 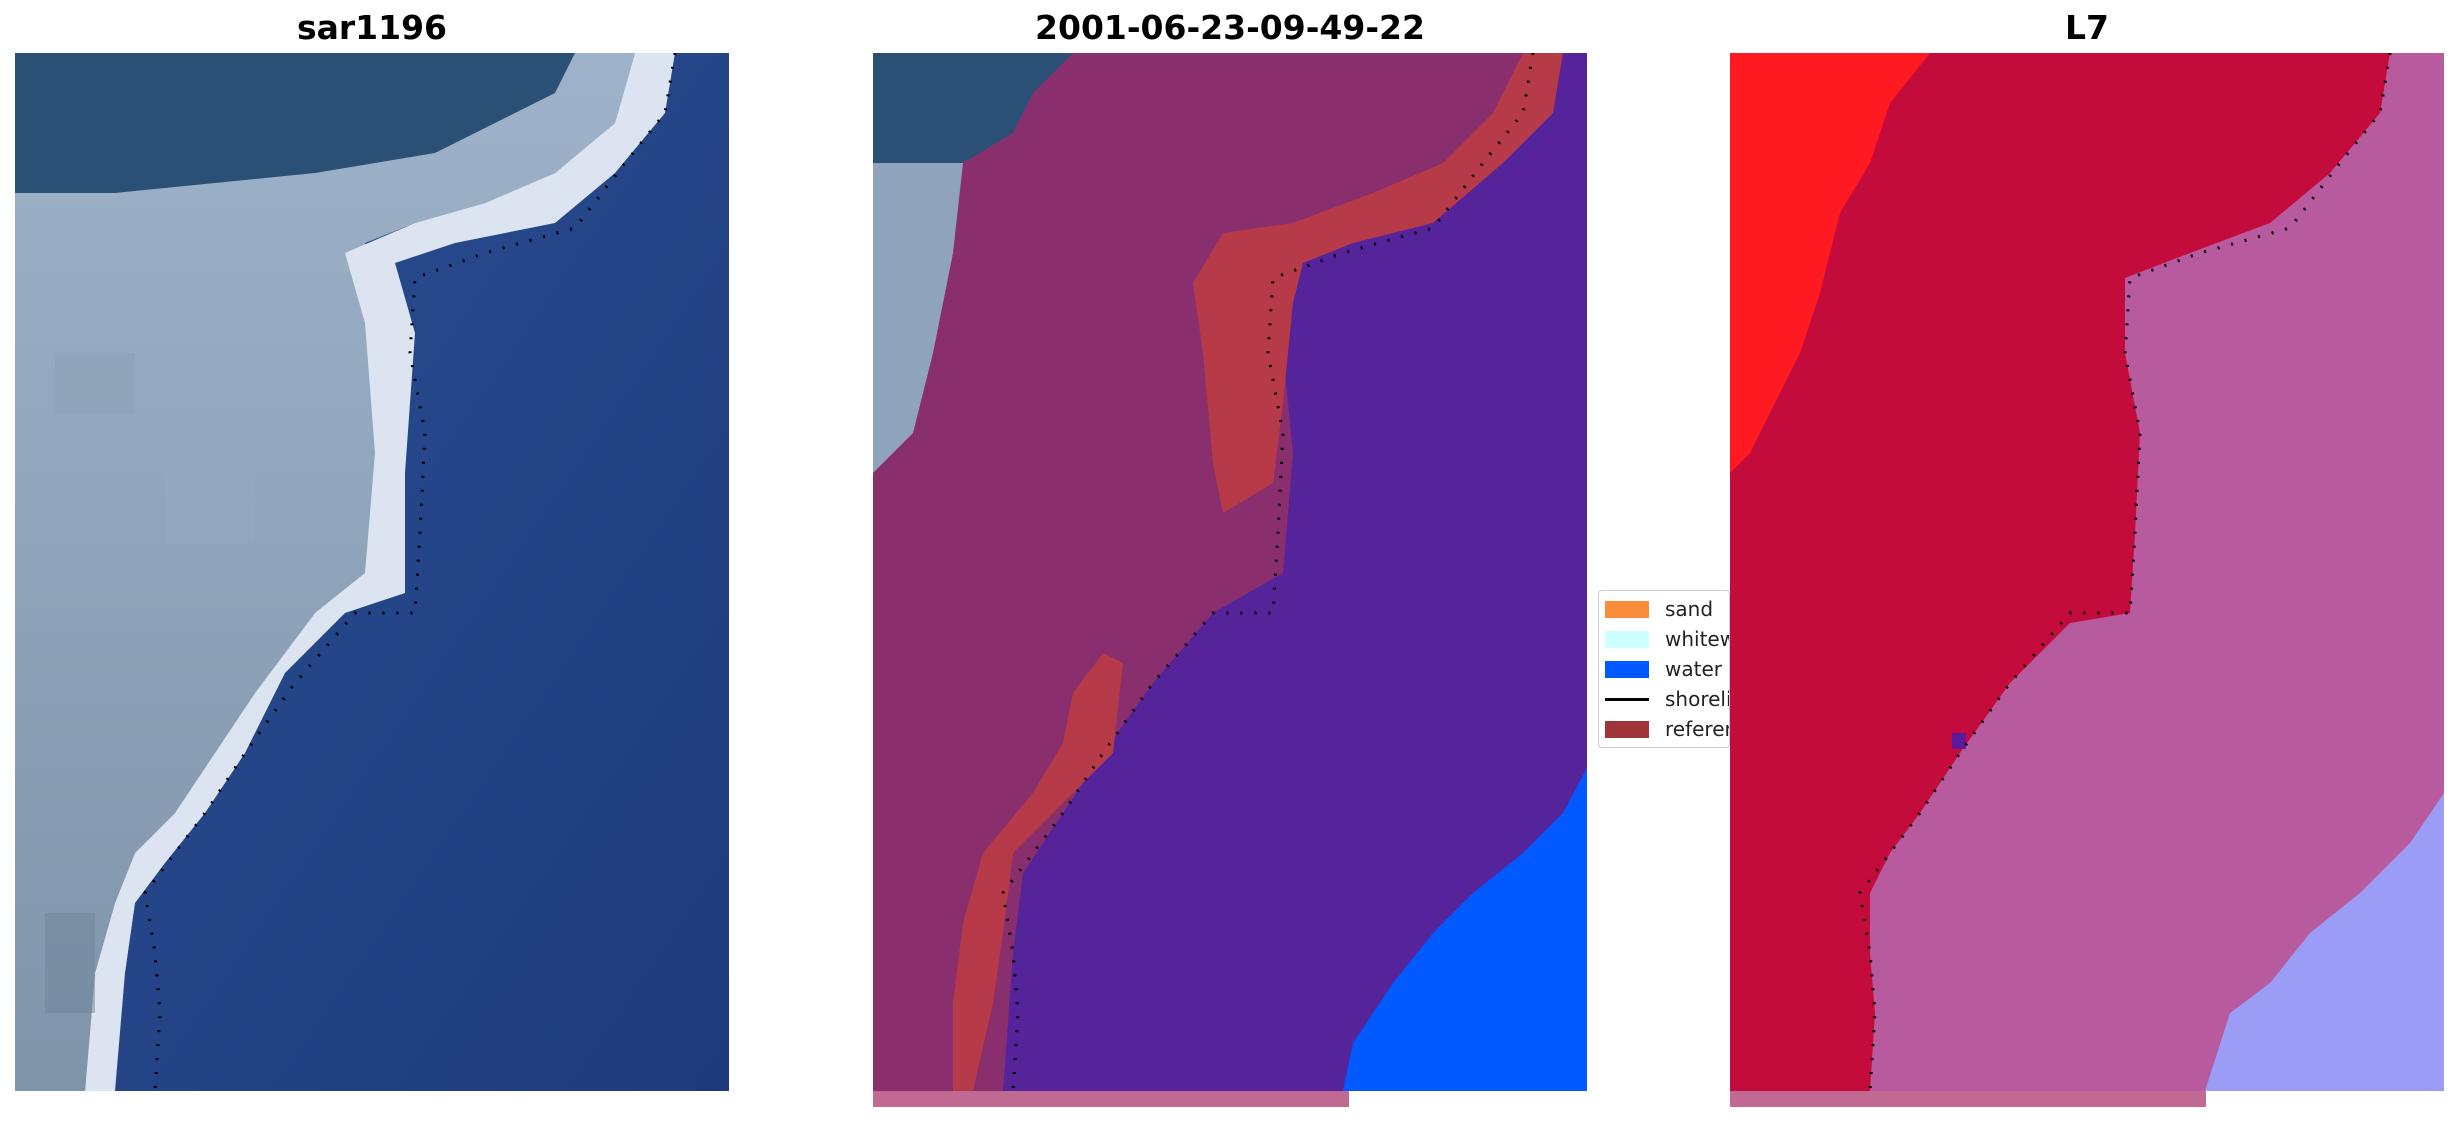 What do you see at coordinates (1111, 1099) in the screenshot?
I see `bottom-strip-middle` at bounding box center [1111, 1099].